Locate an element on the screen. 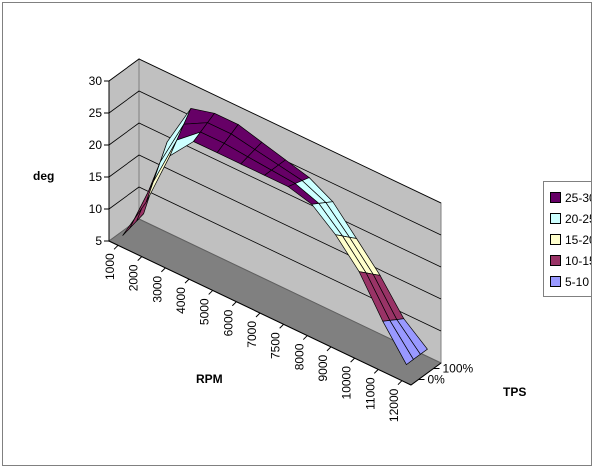 The image size is (596, 470). y-axis-line is located at coordinates (426, 374).